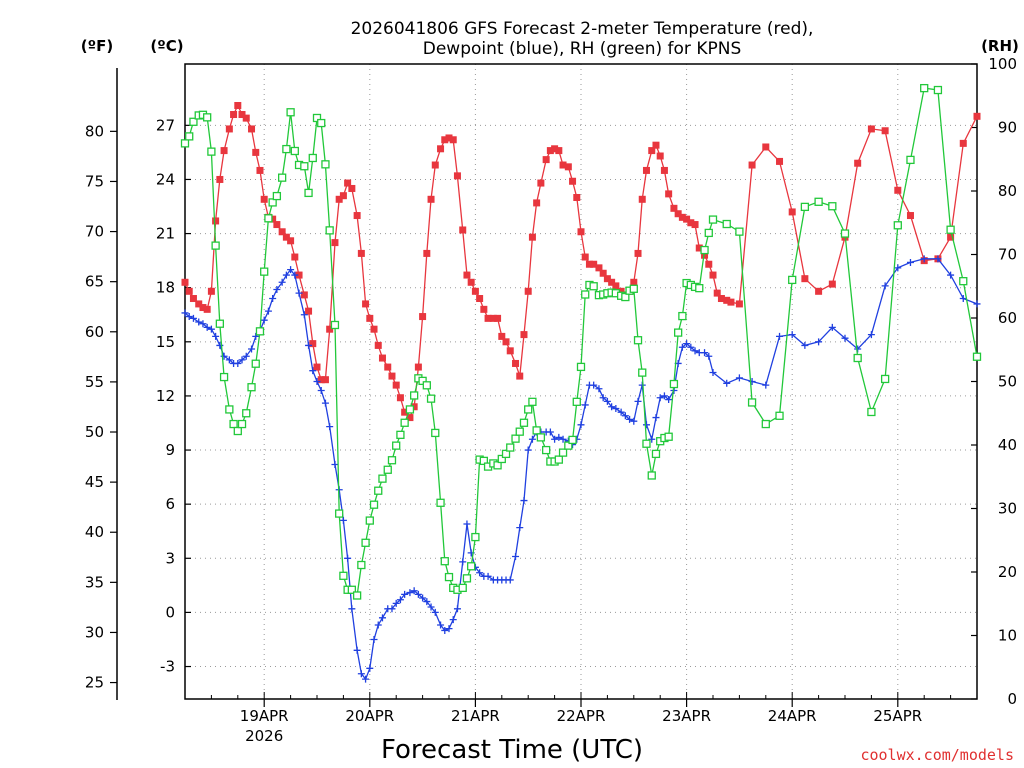  I want to click on fahrenheit-tick-label: 80, so click(94, 131).